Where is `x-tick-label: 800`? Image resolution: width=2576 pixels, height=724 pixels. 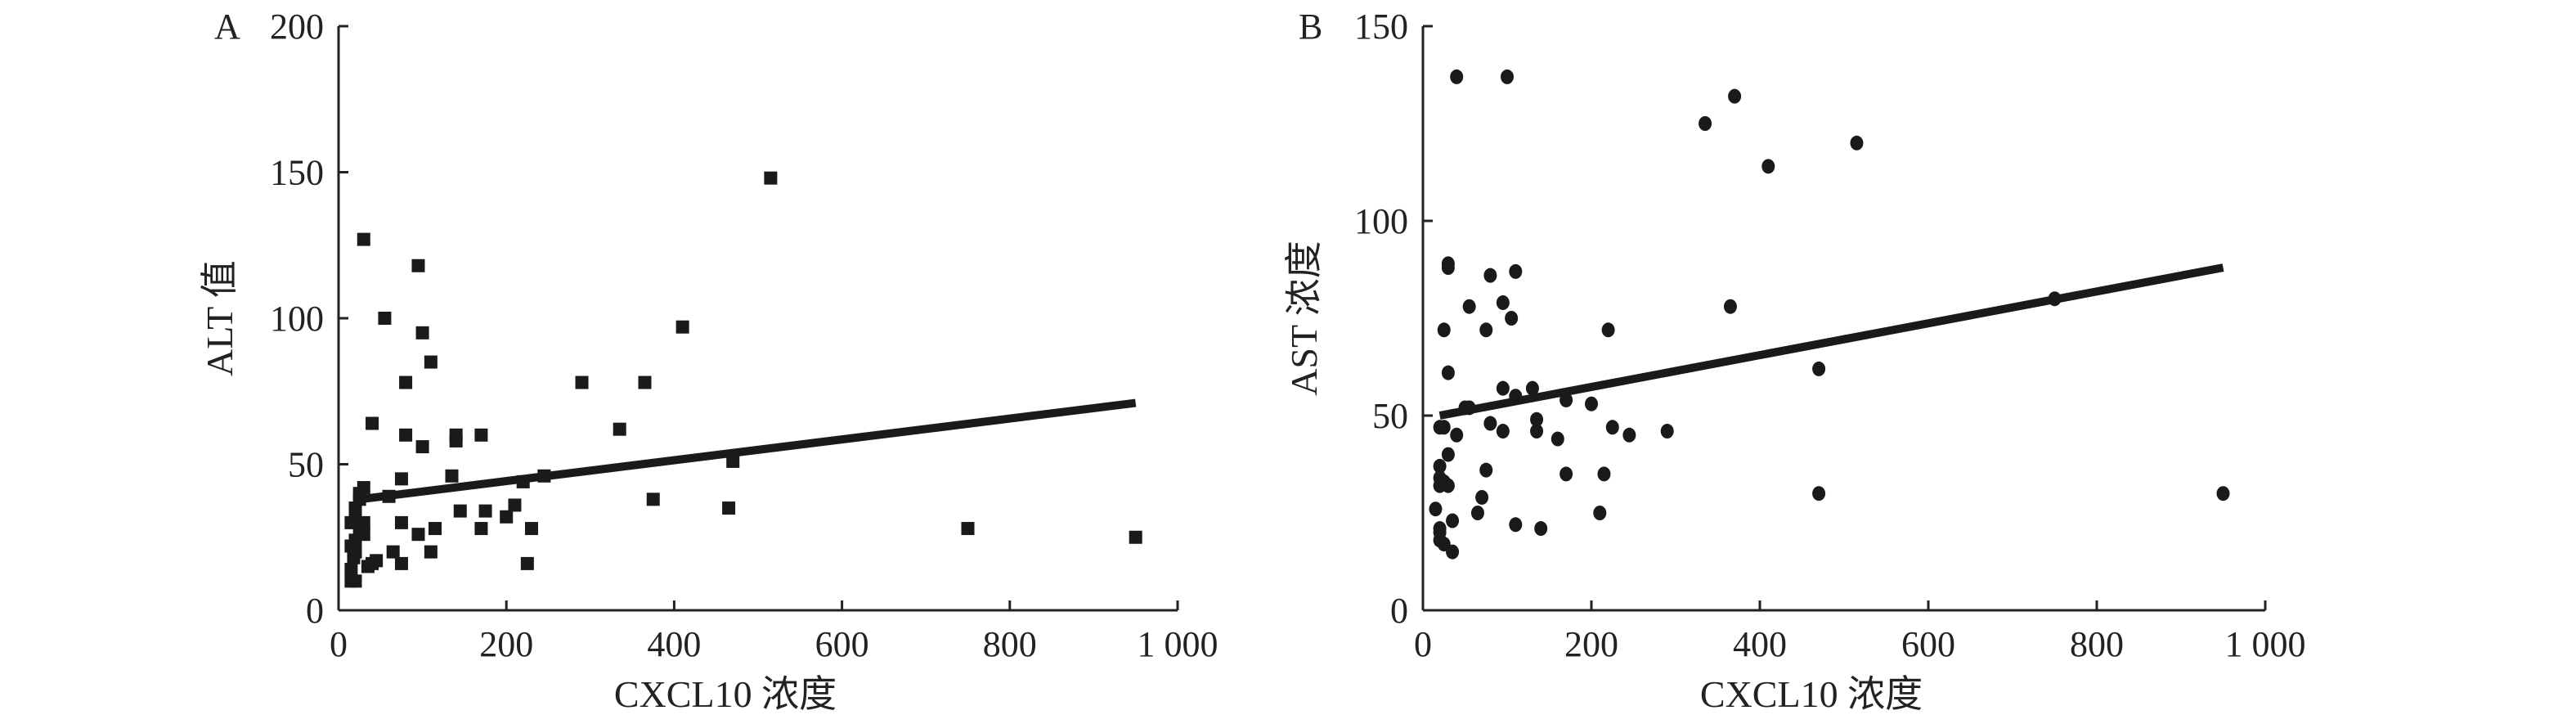 x-tick-label: 800 is located at coordinates (2097, 644).